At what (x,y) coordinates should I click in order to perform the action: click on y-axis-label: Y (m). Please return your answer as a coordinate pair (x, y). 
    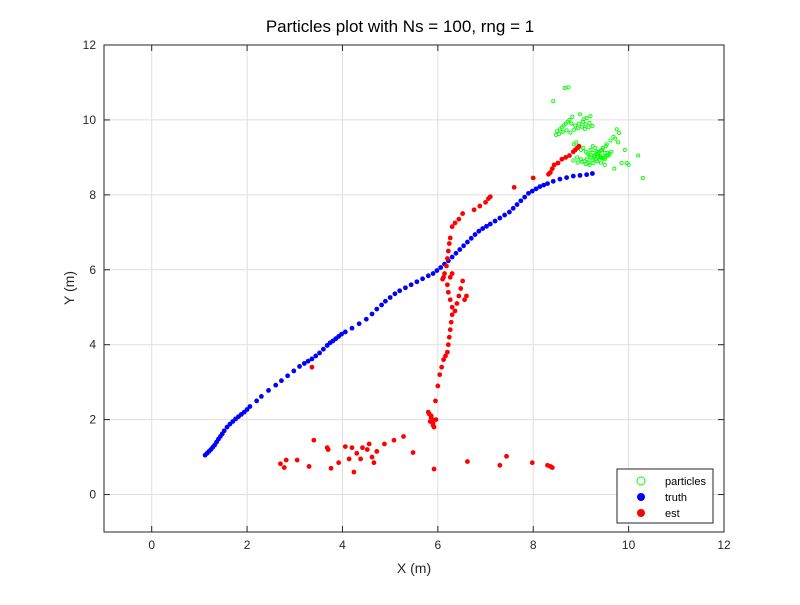
    Looking at the image, I should click on (69, 288).